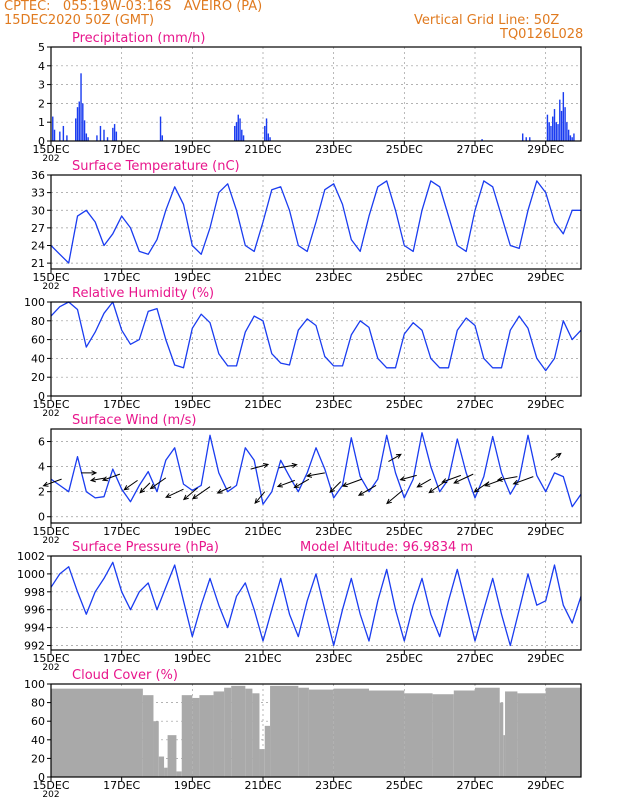 The width and height of the screenshot is (618, 800). Describe the element at coordinates (145, 547) in the screenshot. I see `pres-title: Surface Pressure (hPa)` at that location.